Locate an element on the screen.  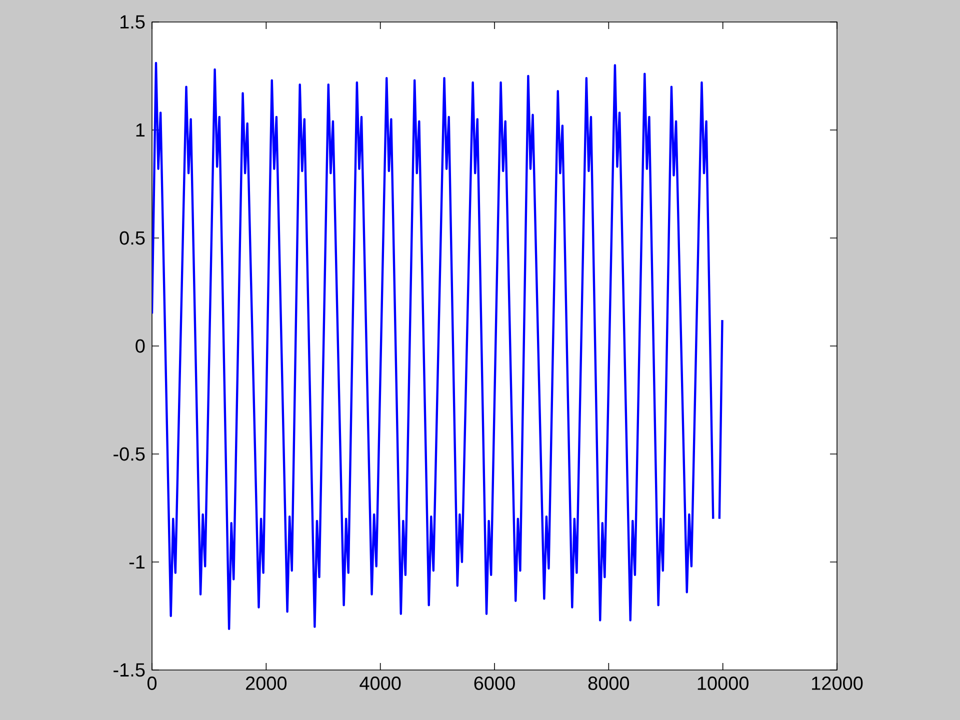
x-tick-label: 12000 is located at coordinates (837, 683).